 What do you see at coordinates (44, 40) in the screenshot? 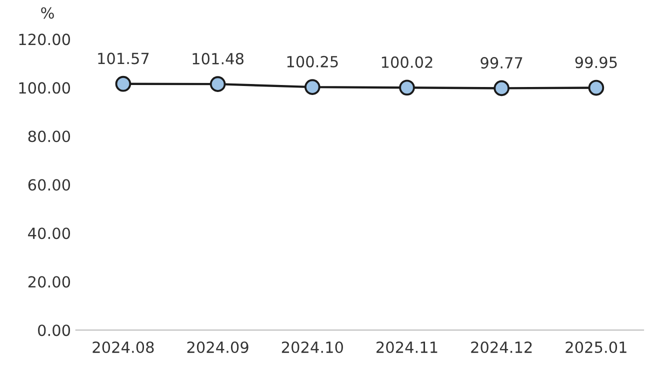
I see `y-tick-label: 120.00` at bounding box center [44, 40].